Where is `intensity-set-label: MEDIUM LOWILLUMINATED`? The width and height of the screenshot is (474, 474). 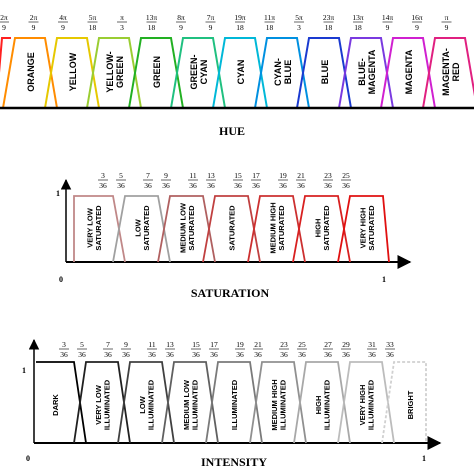 intensity-set-label: MEDIUM LOWILLUMINATED is located at coordinates (191, 404).